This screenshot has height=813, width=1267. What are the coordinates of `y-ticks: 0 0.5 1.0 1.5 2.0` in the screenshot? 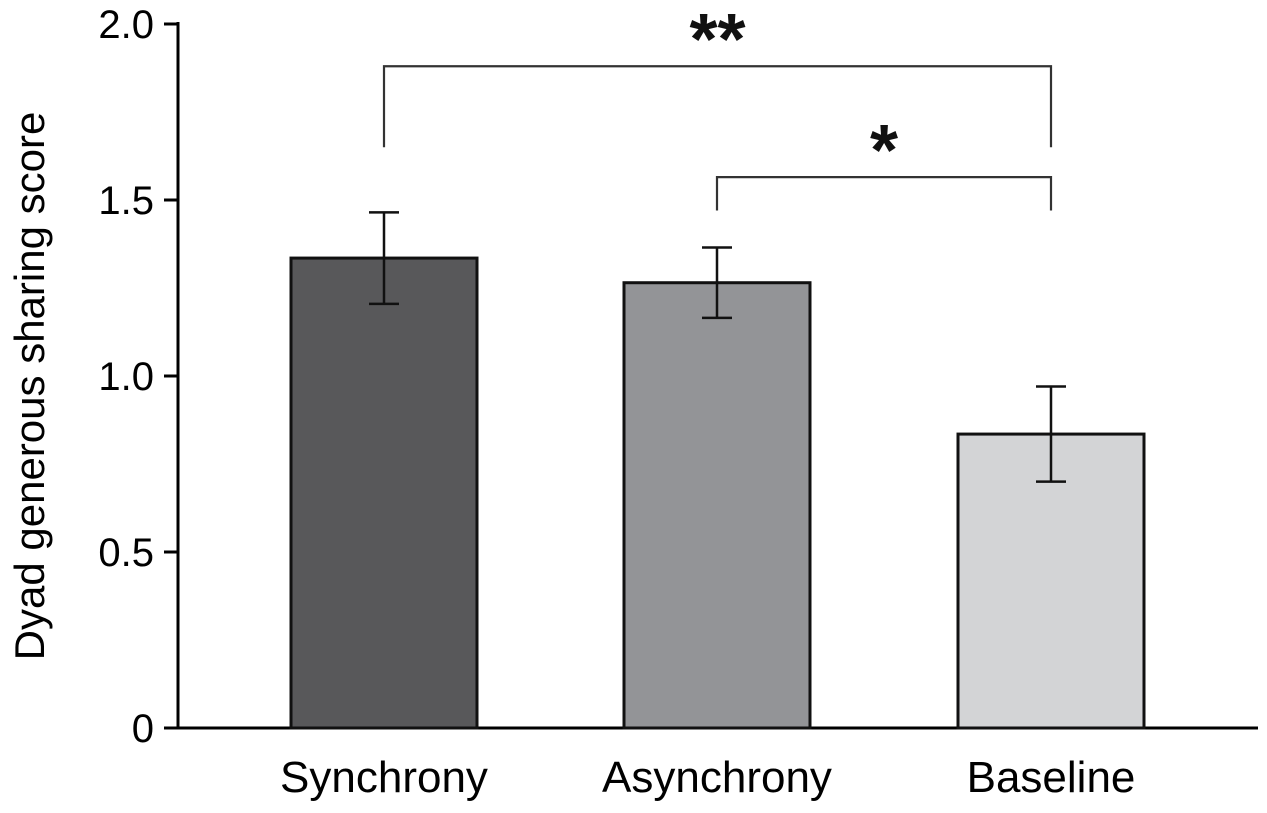 It's located at (138, 377).